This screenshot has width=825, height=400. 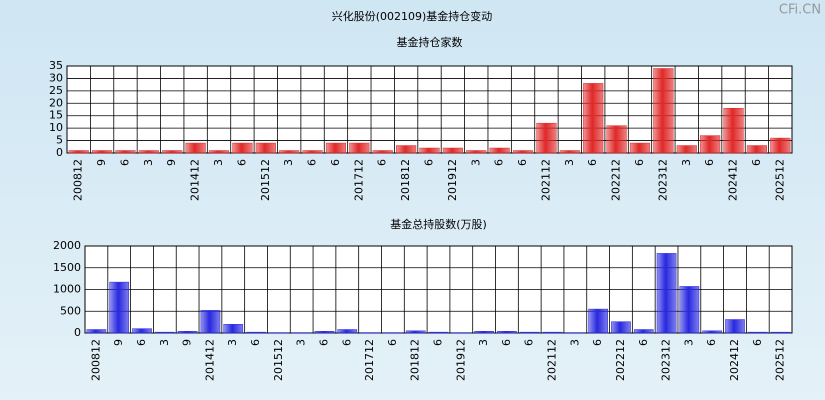 I want to click on x-tick-label: 202512, so click(x=779, y=180).